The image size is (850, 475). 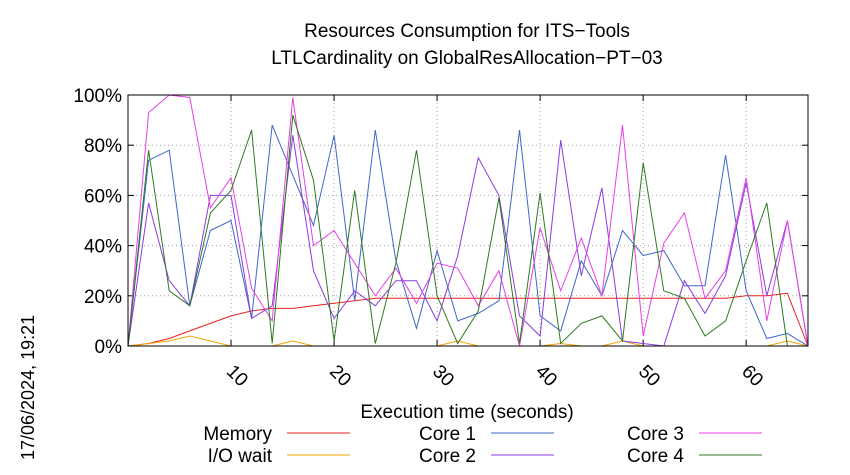 What do you see at coordinates (97, 96) in the screenshot?
I see `y-tick-label: 100%` at bounding box center [97, 96].